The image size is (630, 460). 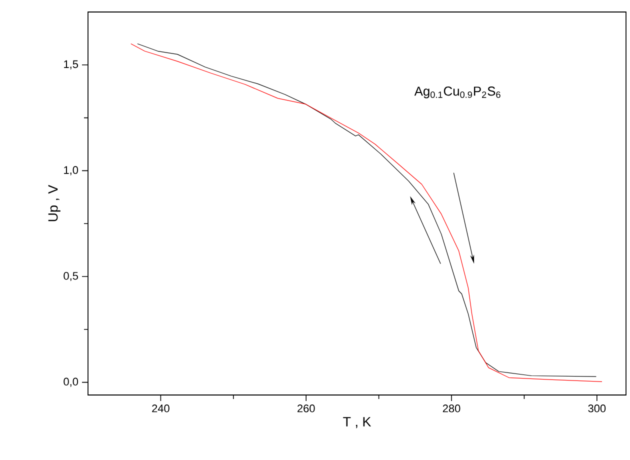 I want to click on x-tick-label: 280, so click(x=451, y=408).